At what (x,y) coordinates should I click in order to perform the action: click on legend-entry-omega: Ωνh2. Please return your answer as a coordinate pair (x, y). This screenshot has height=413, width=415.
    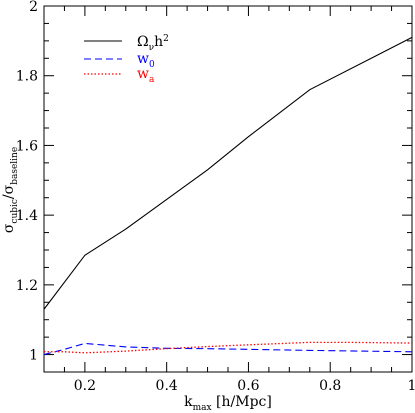
    Looking at the image, I should click on (126, 43).